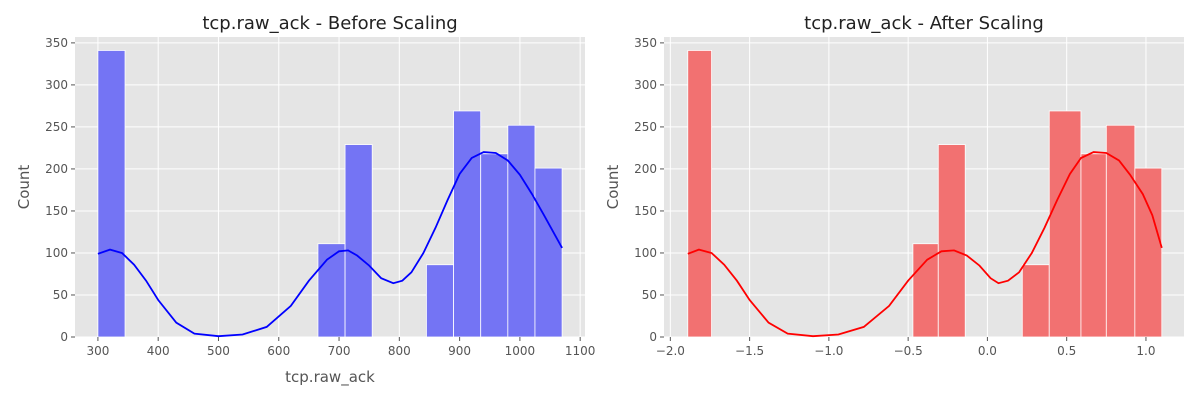 The image size is (1200, 400). I want to click on x-tick-label: 1000, so click(520, 351).